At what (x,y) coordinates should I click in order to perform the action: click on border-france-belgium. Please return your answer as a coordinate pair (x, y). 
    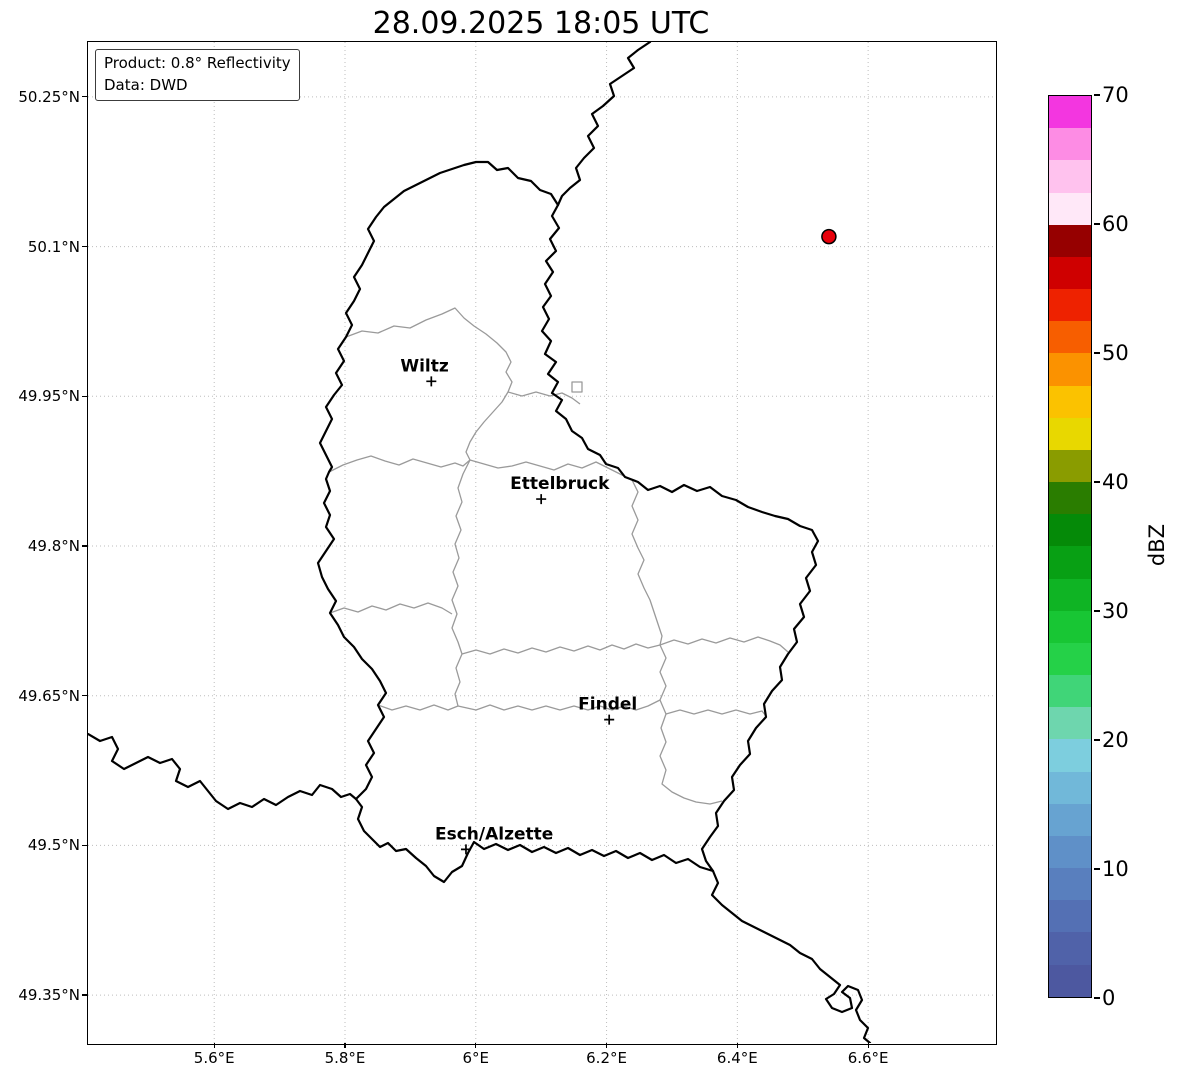
    Looking at the image, I should click on (223, 771).